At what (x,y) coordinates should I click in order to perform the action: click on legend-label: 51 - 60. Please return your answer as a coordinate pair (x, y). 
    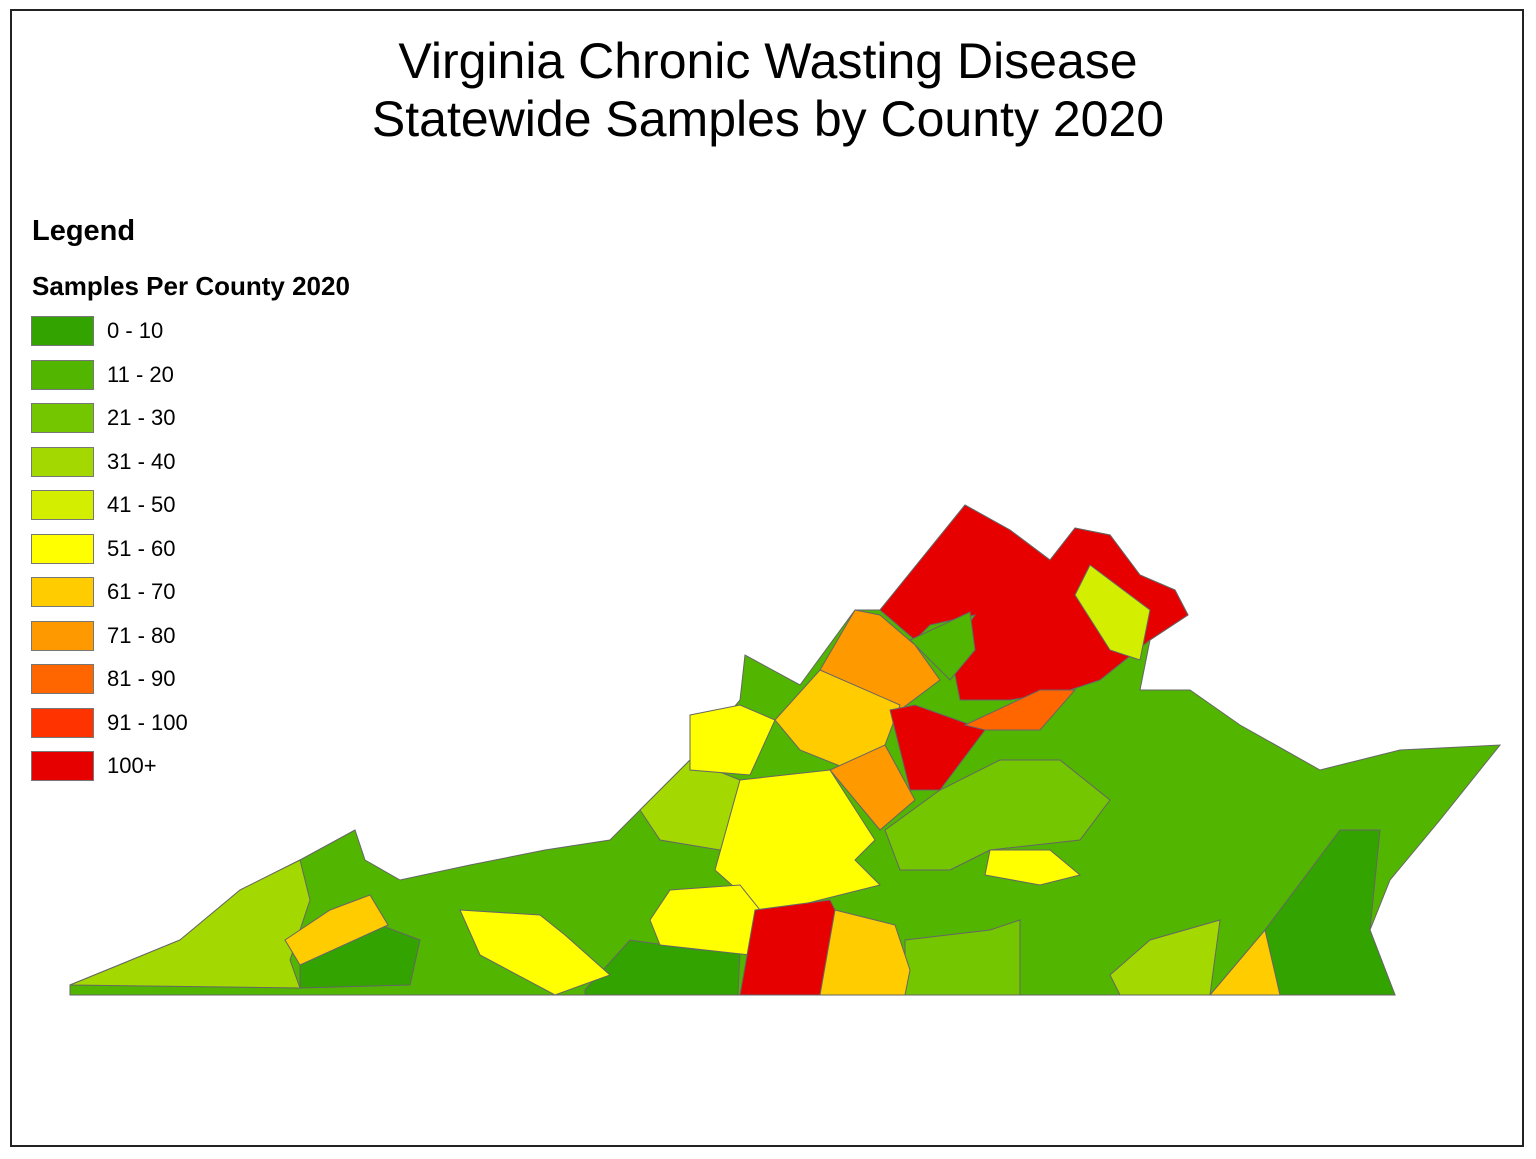
    Looking at the image, I should click on (141, 548).